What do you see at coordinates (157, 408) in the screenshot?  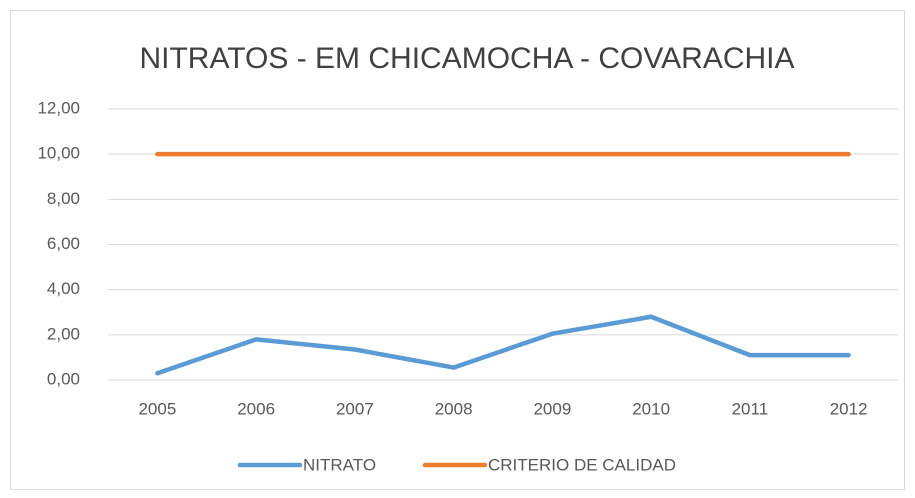 I see `x-tick-label: 2005` at bounding box center [157, 408].